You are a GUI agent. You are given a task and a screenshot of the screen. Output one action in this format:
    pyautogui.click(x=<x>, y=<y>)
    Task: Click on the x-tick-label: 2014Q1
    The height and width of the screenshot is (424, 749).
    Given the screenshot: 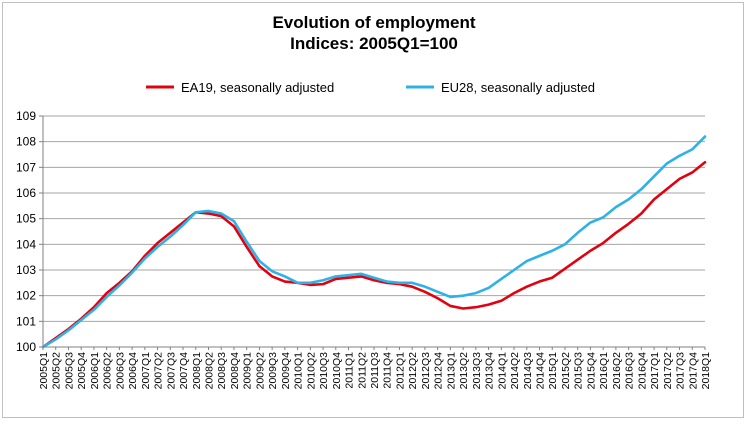 What is the action you would take?
    pyautogui.click(x=502, y=371)
    